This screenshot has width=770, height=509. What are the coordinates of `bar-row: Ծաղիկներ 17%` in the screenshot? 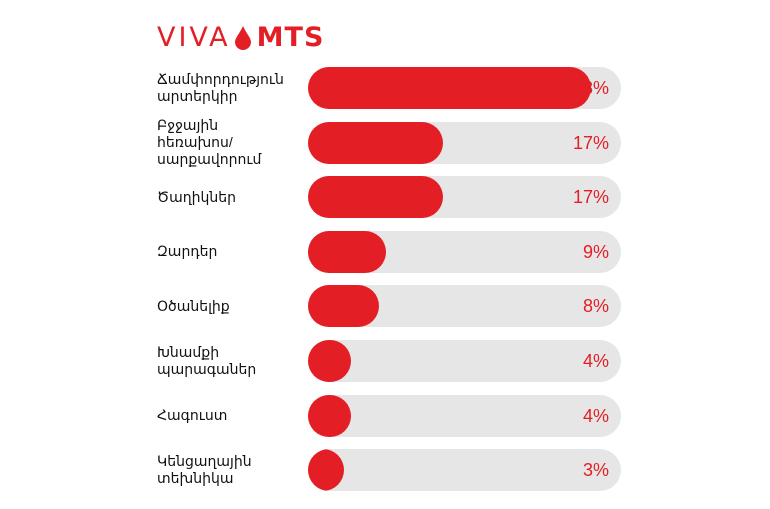 It's located at (385, 197).